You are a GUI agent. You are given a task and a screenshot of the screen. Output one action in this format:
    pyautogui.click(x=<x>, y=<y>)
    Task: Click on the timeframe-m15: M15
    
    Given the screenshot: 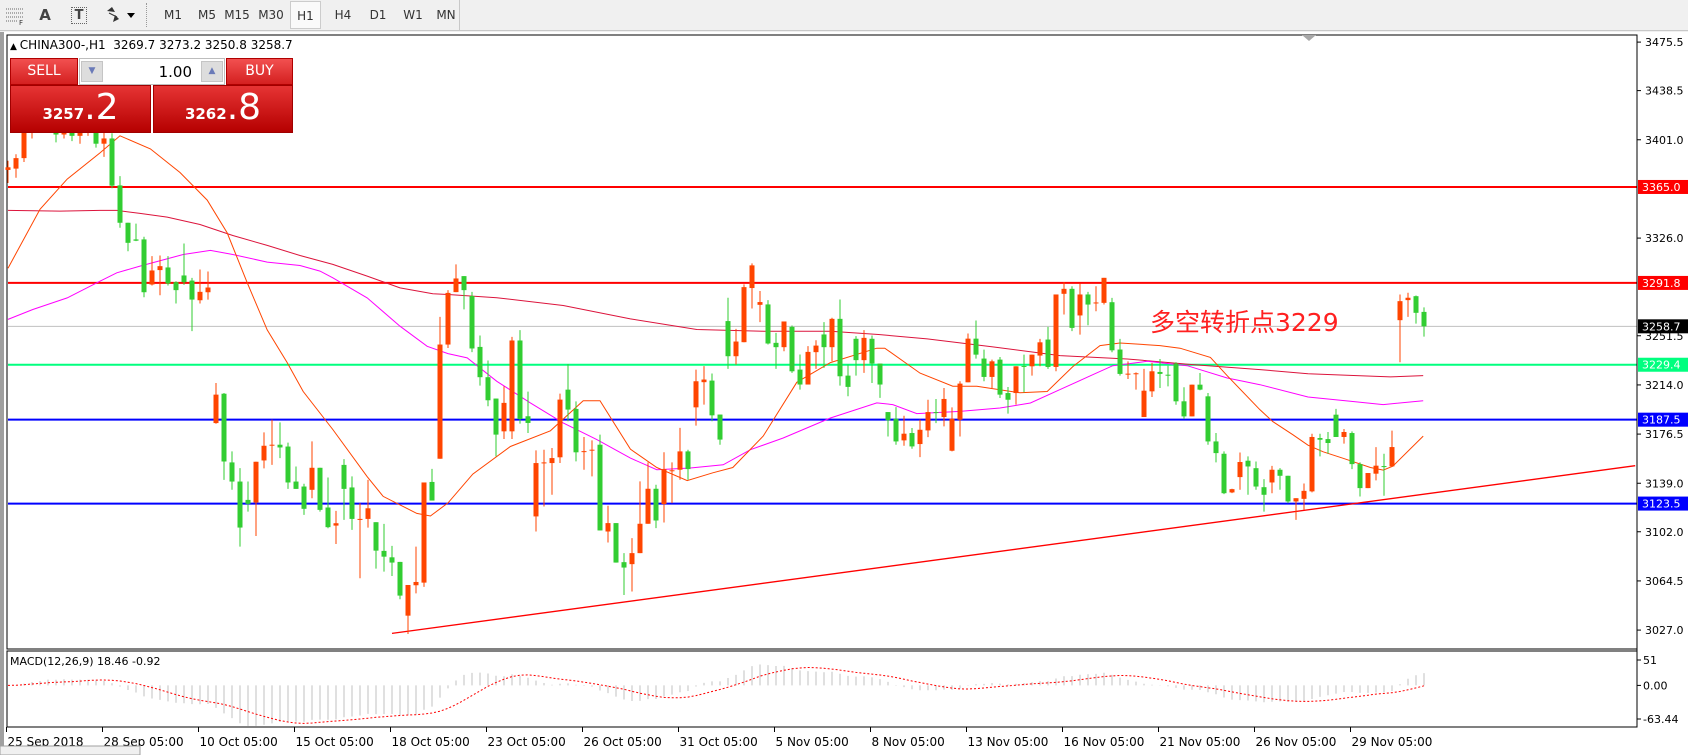 What is the action you would take?
    pyautogui.click(x=237, y=15)
    